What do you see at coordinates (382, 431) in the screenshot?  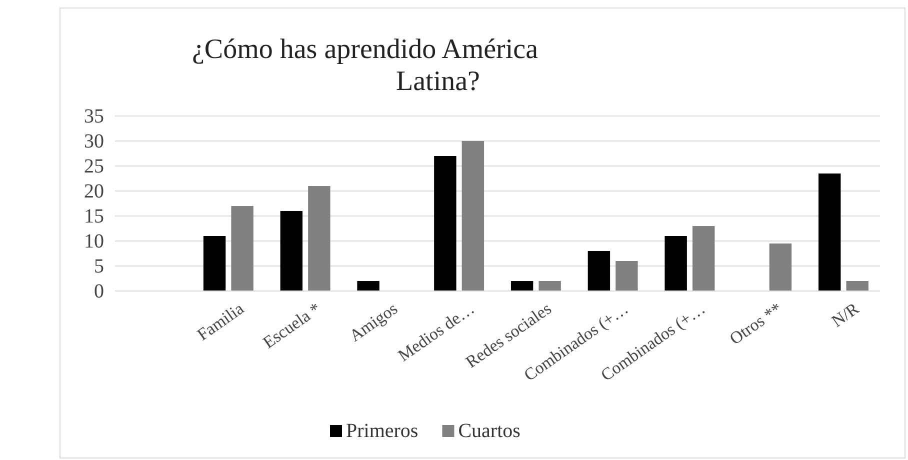 I see `legend-label: Primeros` at bounding box center [382, 431].